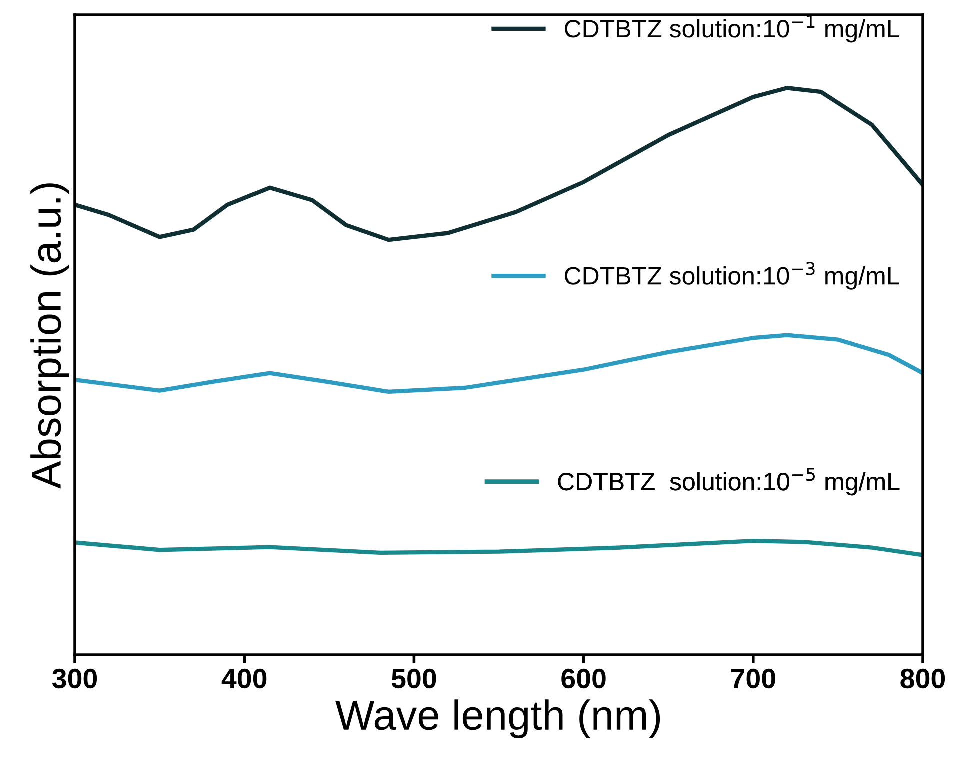 The image size is (954, 765). What do you see at coordinates (498, 719) in the screenshot?
I see `x-axis-title: Wave length (nm)` at bounding box center [498, 719].